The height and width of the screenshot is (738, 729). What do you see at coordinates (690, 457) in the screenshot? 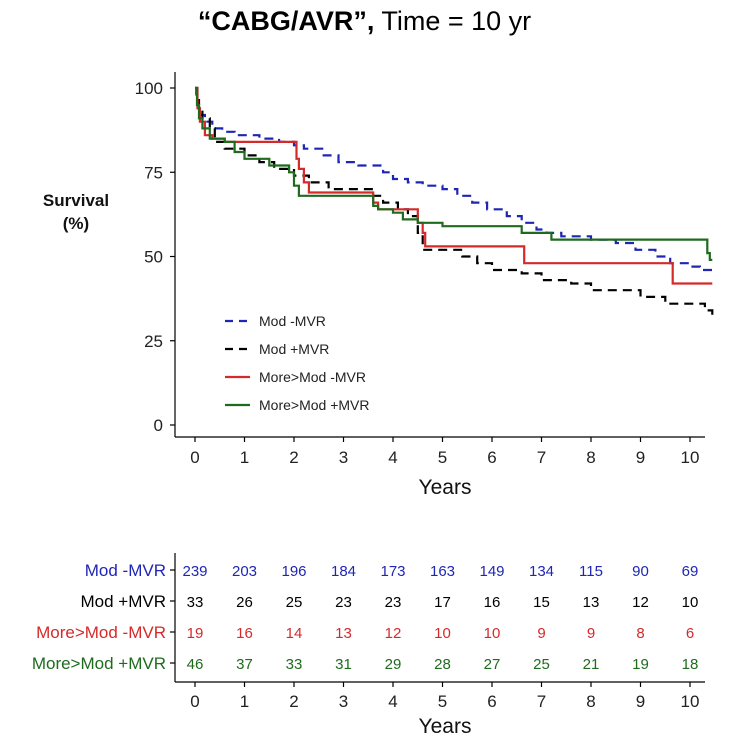
I see `x-tick-label: 10` at bounding box center [690, 457].